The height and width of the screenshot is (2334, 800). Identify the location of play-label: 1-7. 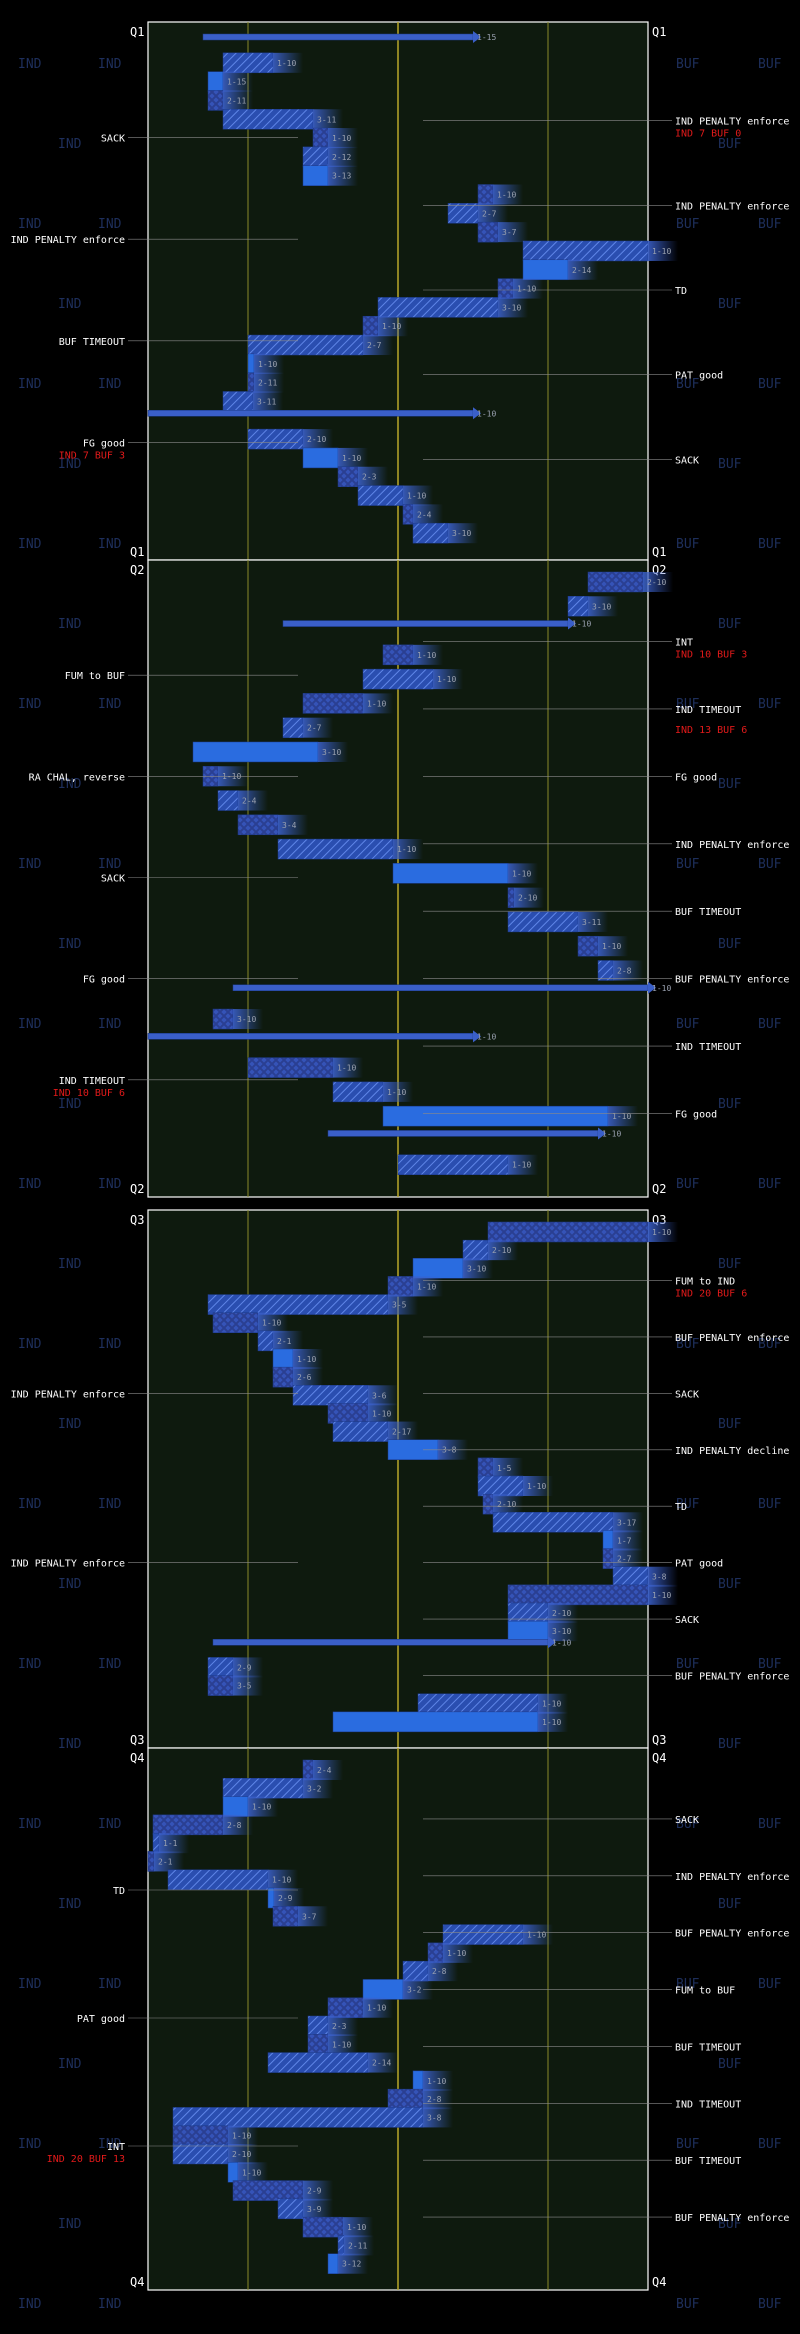
(624, 1540).